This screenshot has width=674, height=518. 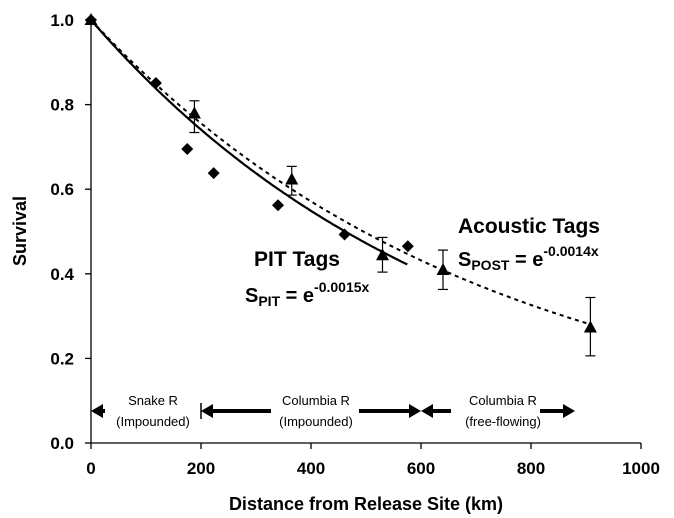 What do you see at coordinates (201, 468) in the screenshot?
I see `x-tick-label: 200` at bounding box center [201, 468].